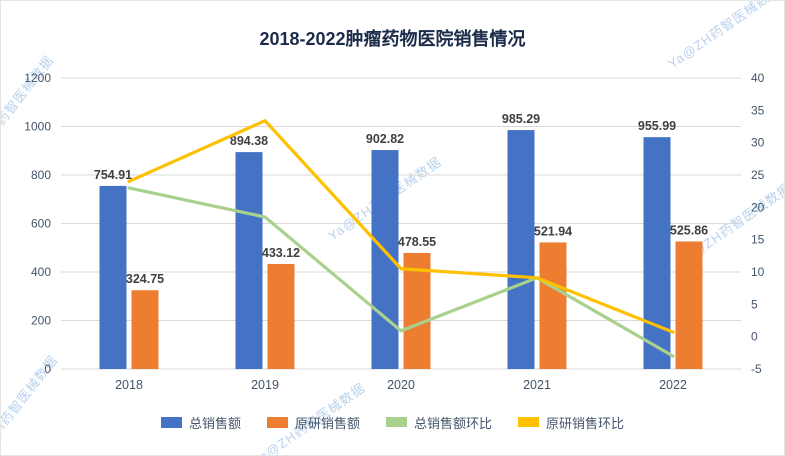 The width and height of the screenshot is (785, 456). What do you see at coordinates (41, 272) in the screenshot?
I see `left-axis-tick: 400` at bounding box center [41, 272].